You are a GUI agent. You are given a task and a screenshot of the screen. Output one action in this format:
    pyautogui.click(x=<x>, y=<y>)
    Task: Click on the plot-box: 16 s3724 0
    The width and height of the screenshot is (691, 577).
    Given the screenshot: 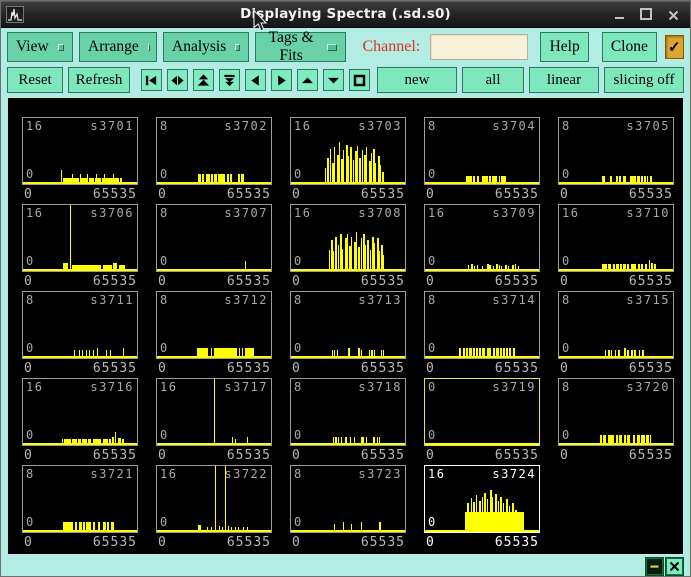 What is the action you would take?
    pyautogui.click(x=482, y=499)
    